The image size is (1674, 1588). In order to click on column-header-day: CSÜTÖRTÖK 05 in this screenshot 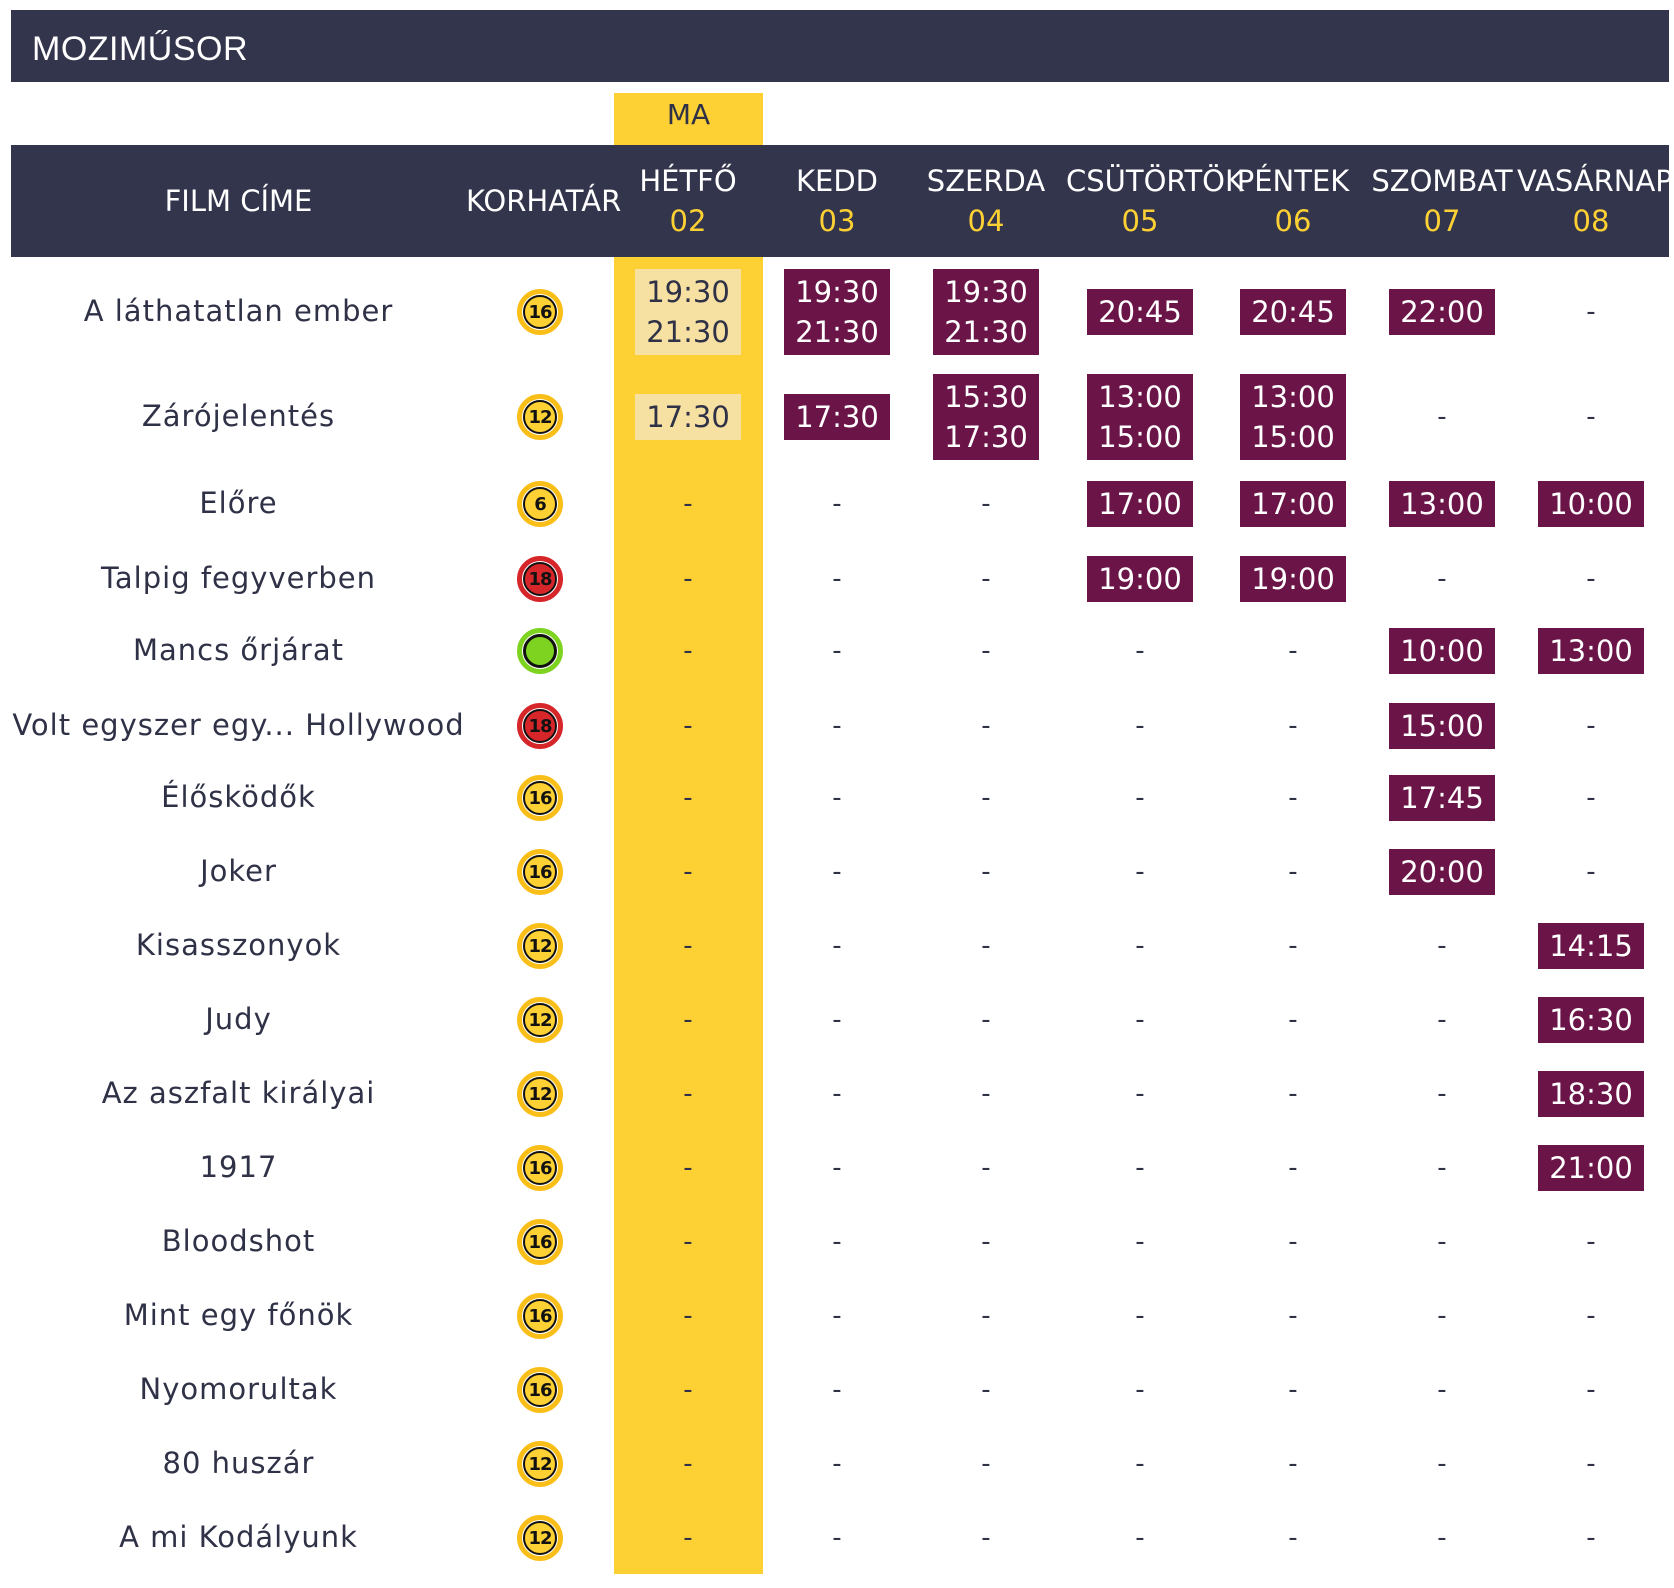, I will do `click(1155, 201)`.